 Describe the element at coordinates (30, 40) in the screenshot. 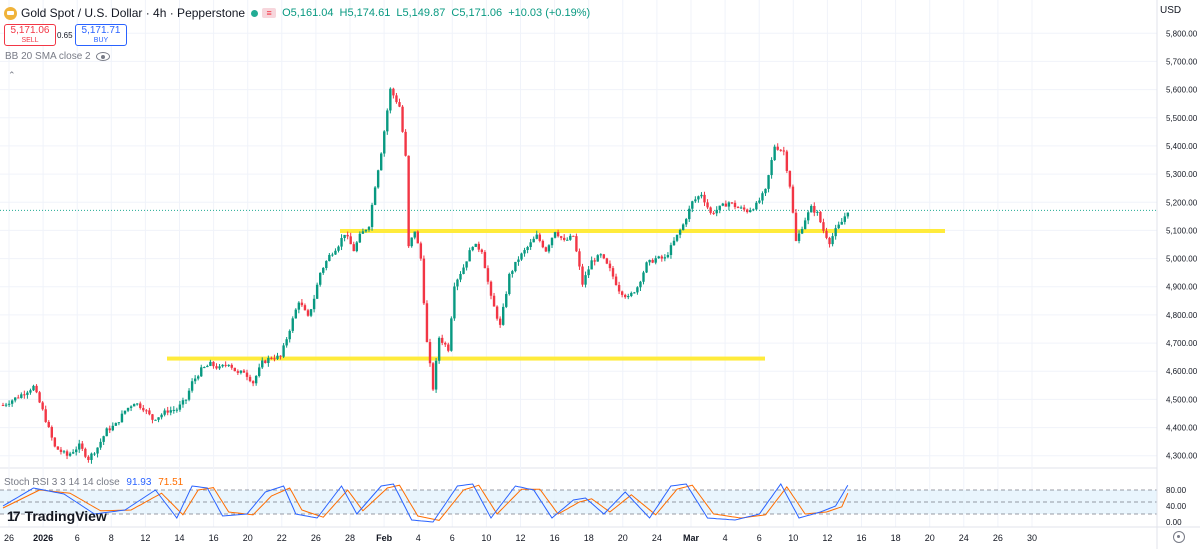

I see `sell-label: SELL` at that location.